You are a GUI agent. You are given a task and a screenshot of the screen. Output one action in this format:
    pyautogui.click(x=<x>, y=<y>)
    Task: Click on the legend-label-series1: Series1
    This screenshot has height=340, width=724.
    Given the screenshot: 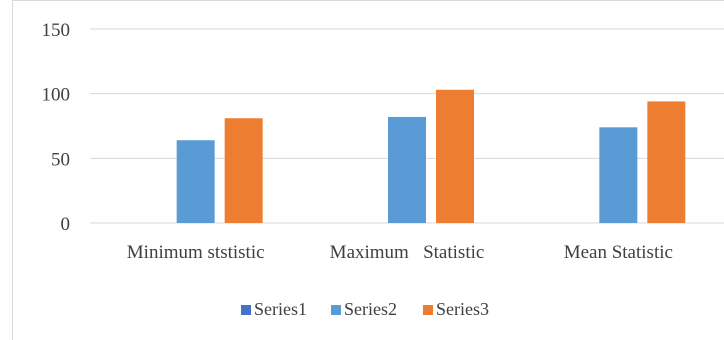 What is the action you would take?
    pyautogui.click(x=280, y=309)
    